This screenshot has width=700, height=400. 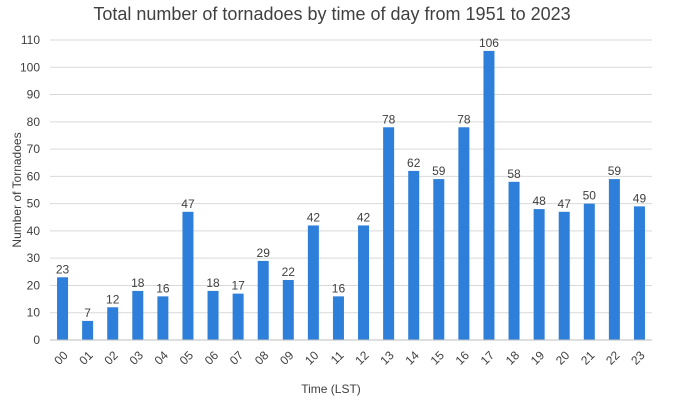 What do you see at coordinates (463, 358) in the screenshot?
I see `x-tick-label-16: 16` at bounding box center [463, 358].